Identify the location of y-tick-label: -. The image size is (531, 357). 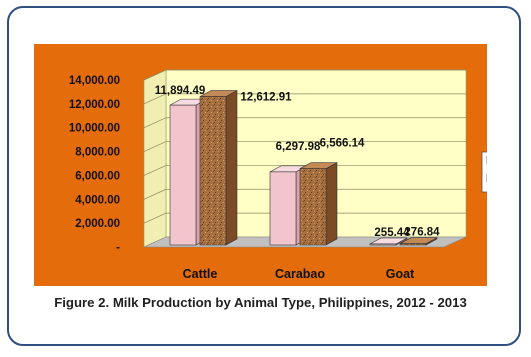
(118, 248).